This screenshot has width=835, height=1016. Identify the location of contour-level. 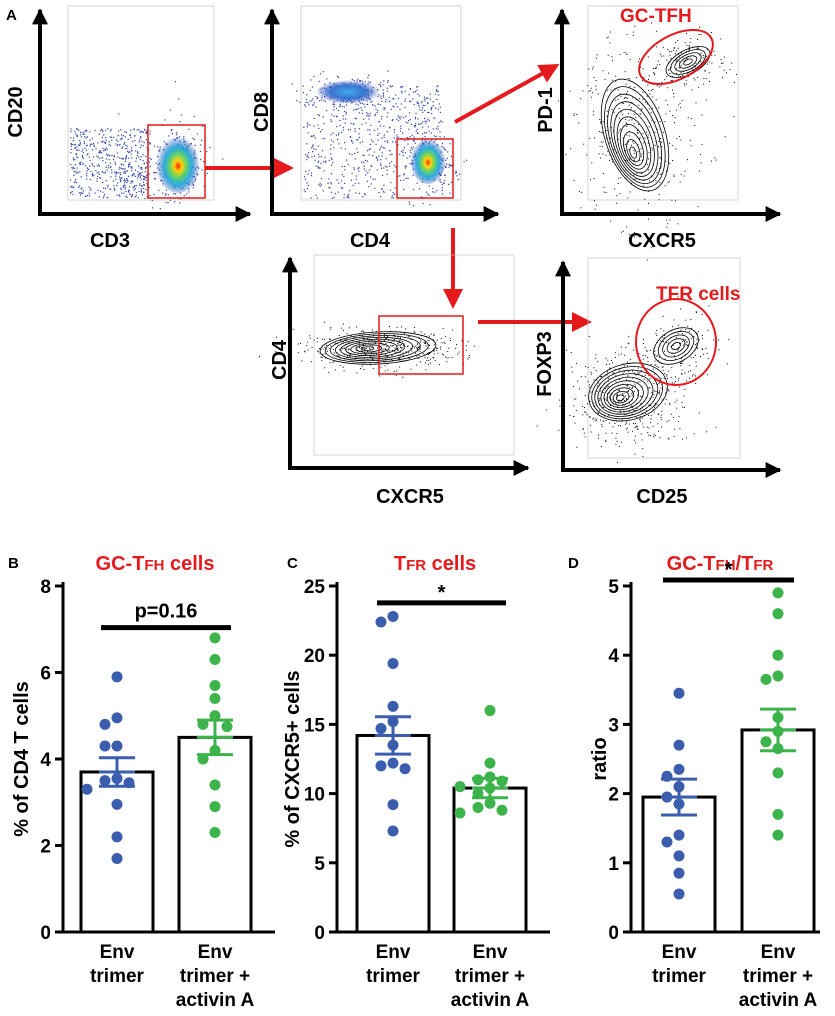
(371, 348).